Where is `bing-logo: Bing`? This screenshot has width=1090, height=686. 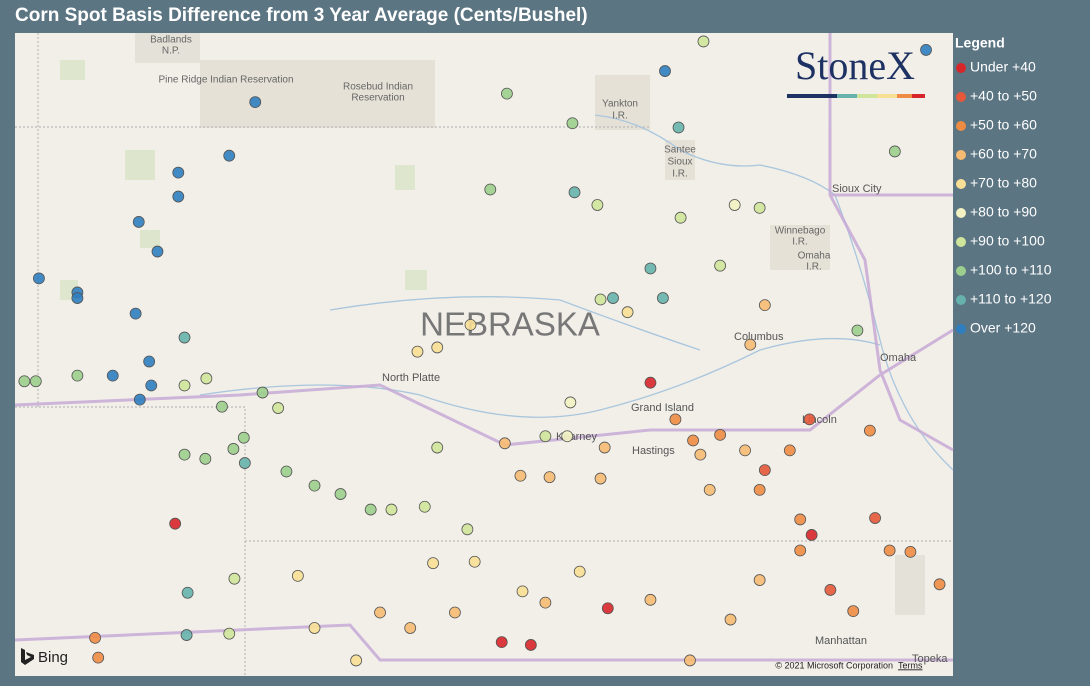 bing-logo: Bing is located at coordinates (44, 657).